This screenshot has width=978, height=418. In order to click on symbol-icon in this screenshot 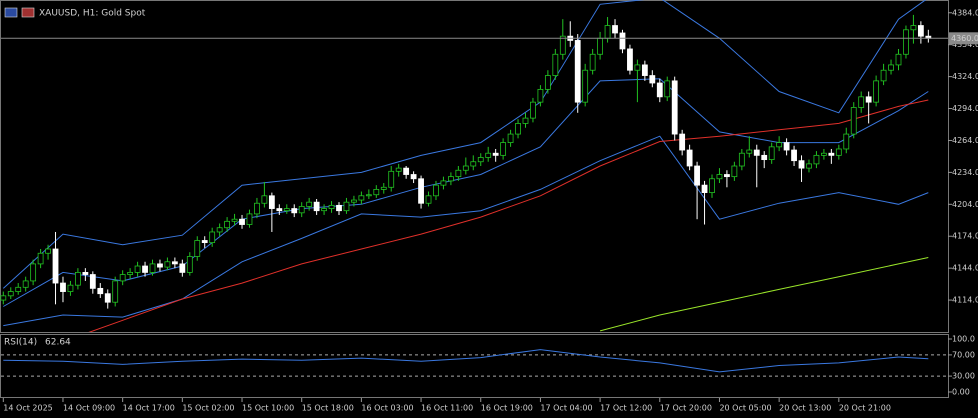, I will do `click(19, 12)`.